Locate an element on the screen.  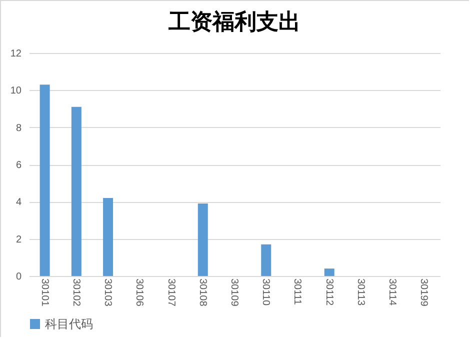
x-tick-label: 30111 is located at coordinates (297, 292).